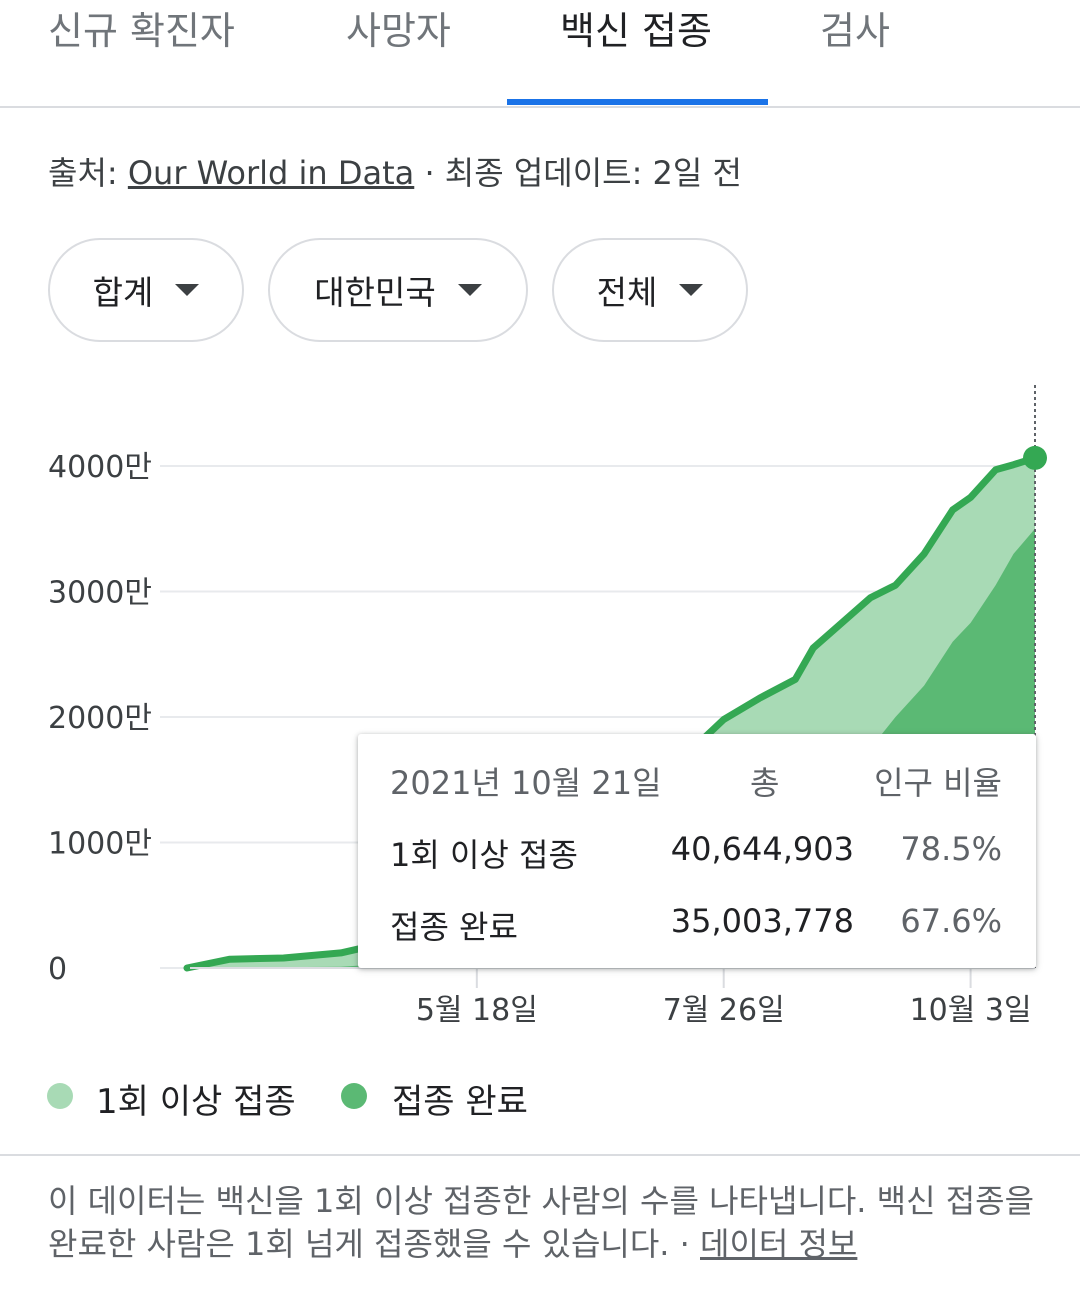 This screenshot has height=1311, width=1080. What do you see at coordinates (354, 1096) in the screenshot?
I see `legend-swatch-fully` at bounding box center [354, 1096].